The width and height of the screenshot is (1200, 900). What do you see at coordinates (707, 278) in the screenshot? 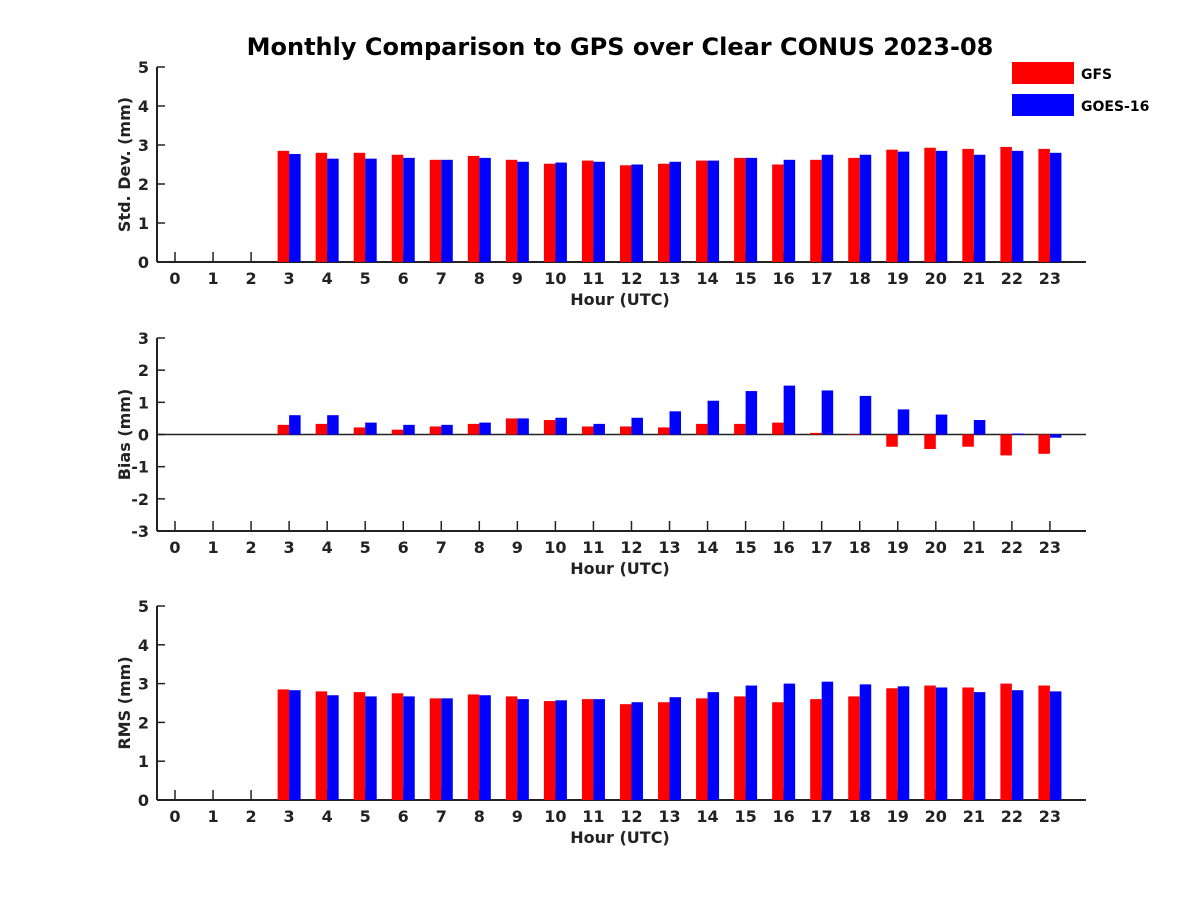
I see `x-tick-label: 14` at bounding box center [707, 278].